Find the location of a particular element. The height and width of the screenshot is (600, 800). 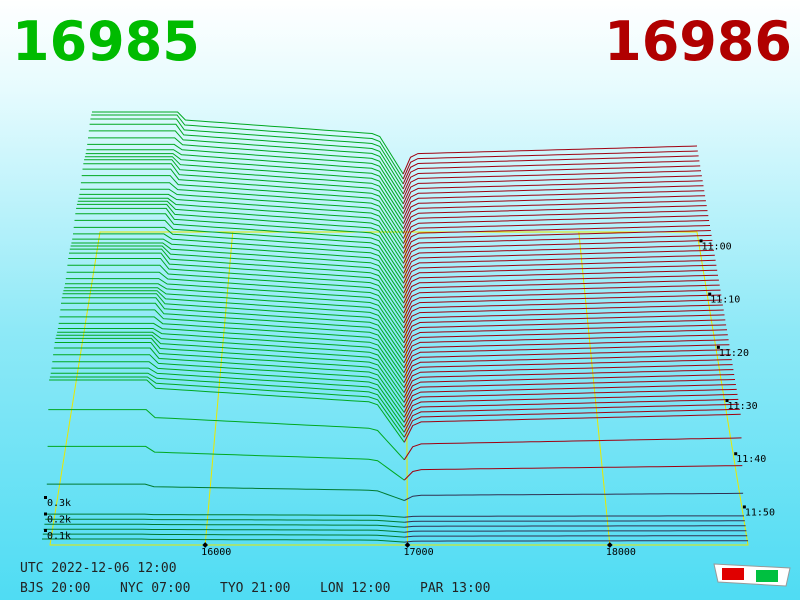

time-label: 11:10 is located at coordinates (725, 300).